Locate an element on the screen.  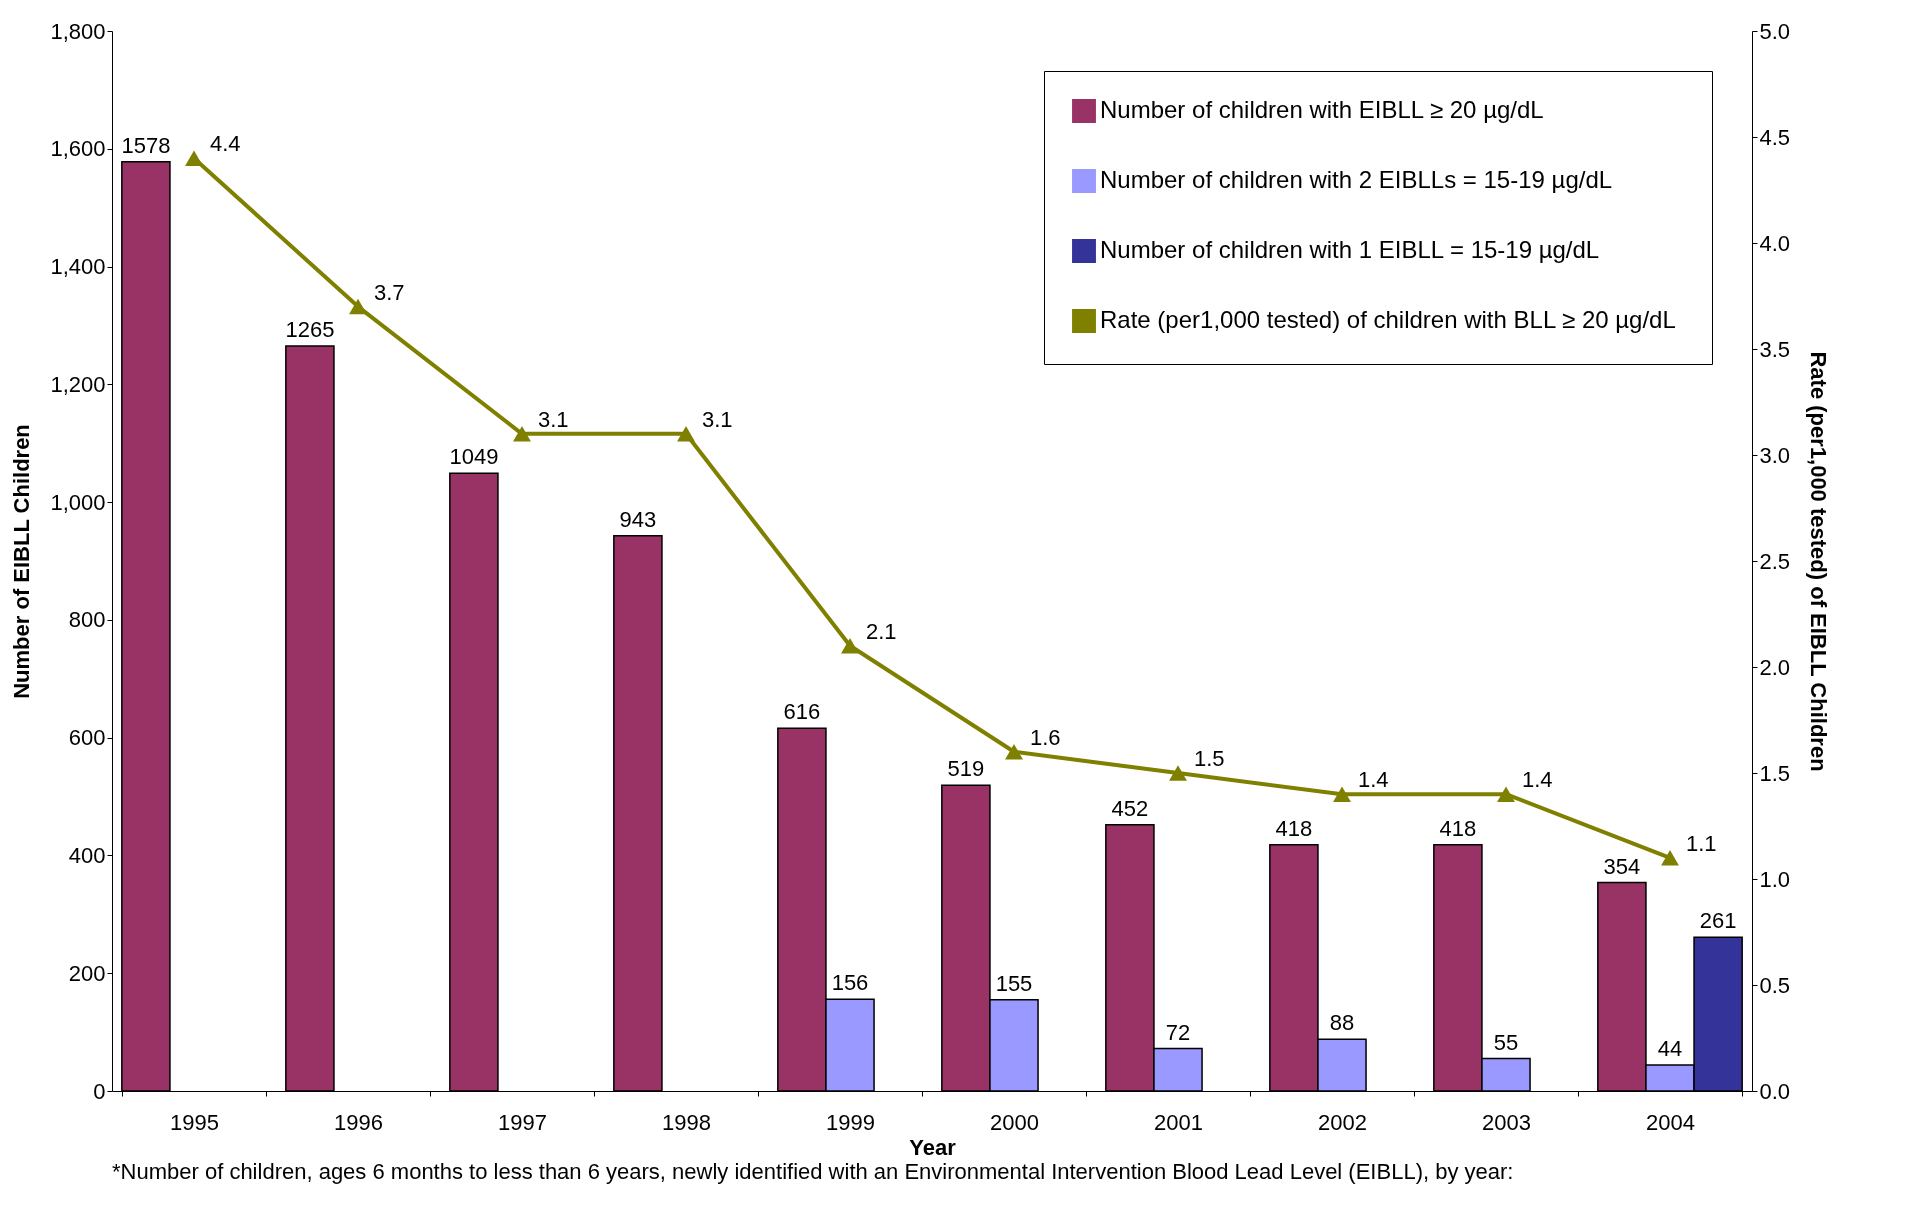
y-tick-label: 1,400 is located at coordinates (78, 267).